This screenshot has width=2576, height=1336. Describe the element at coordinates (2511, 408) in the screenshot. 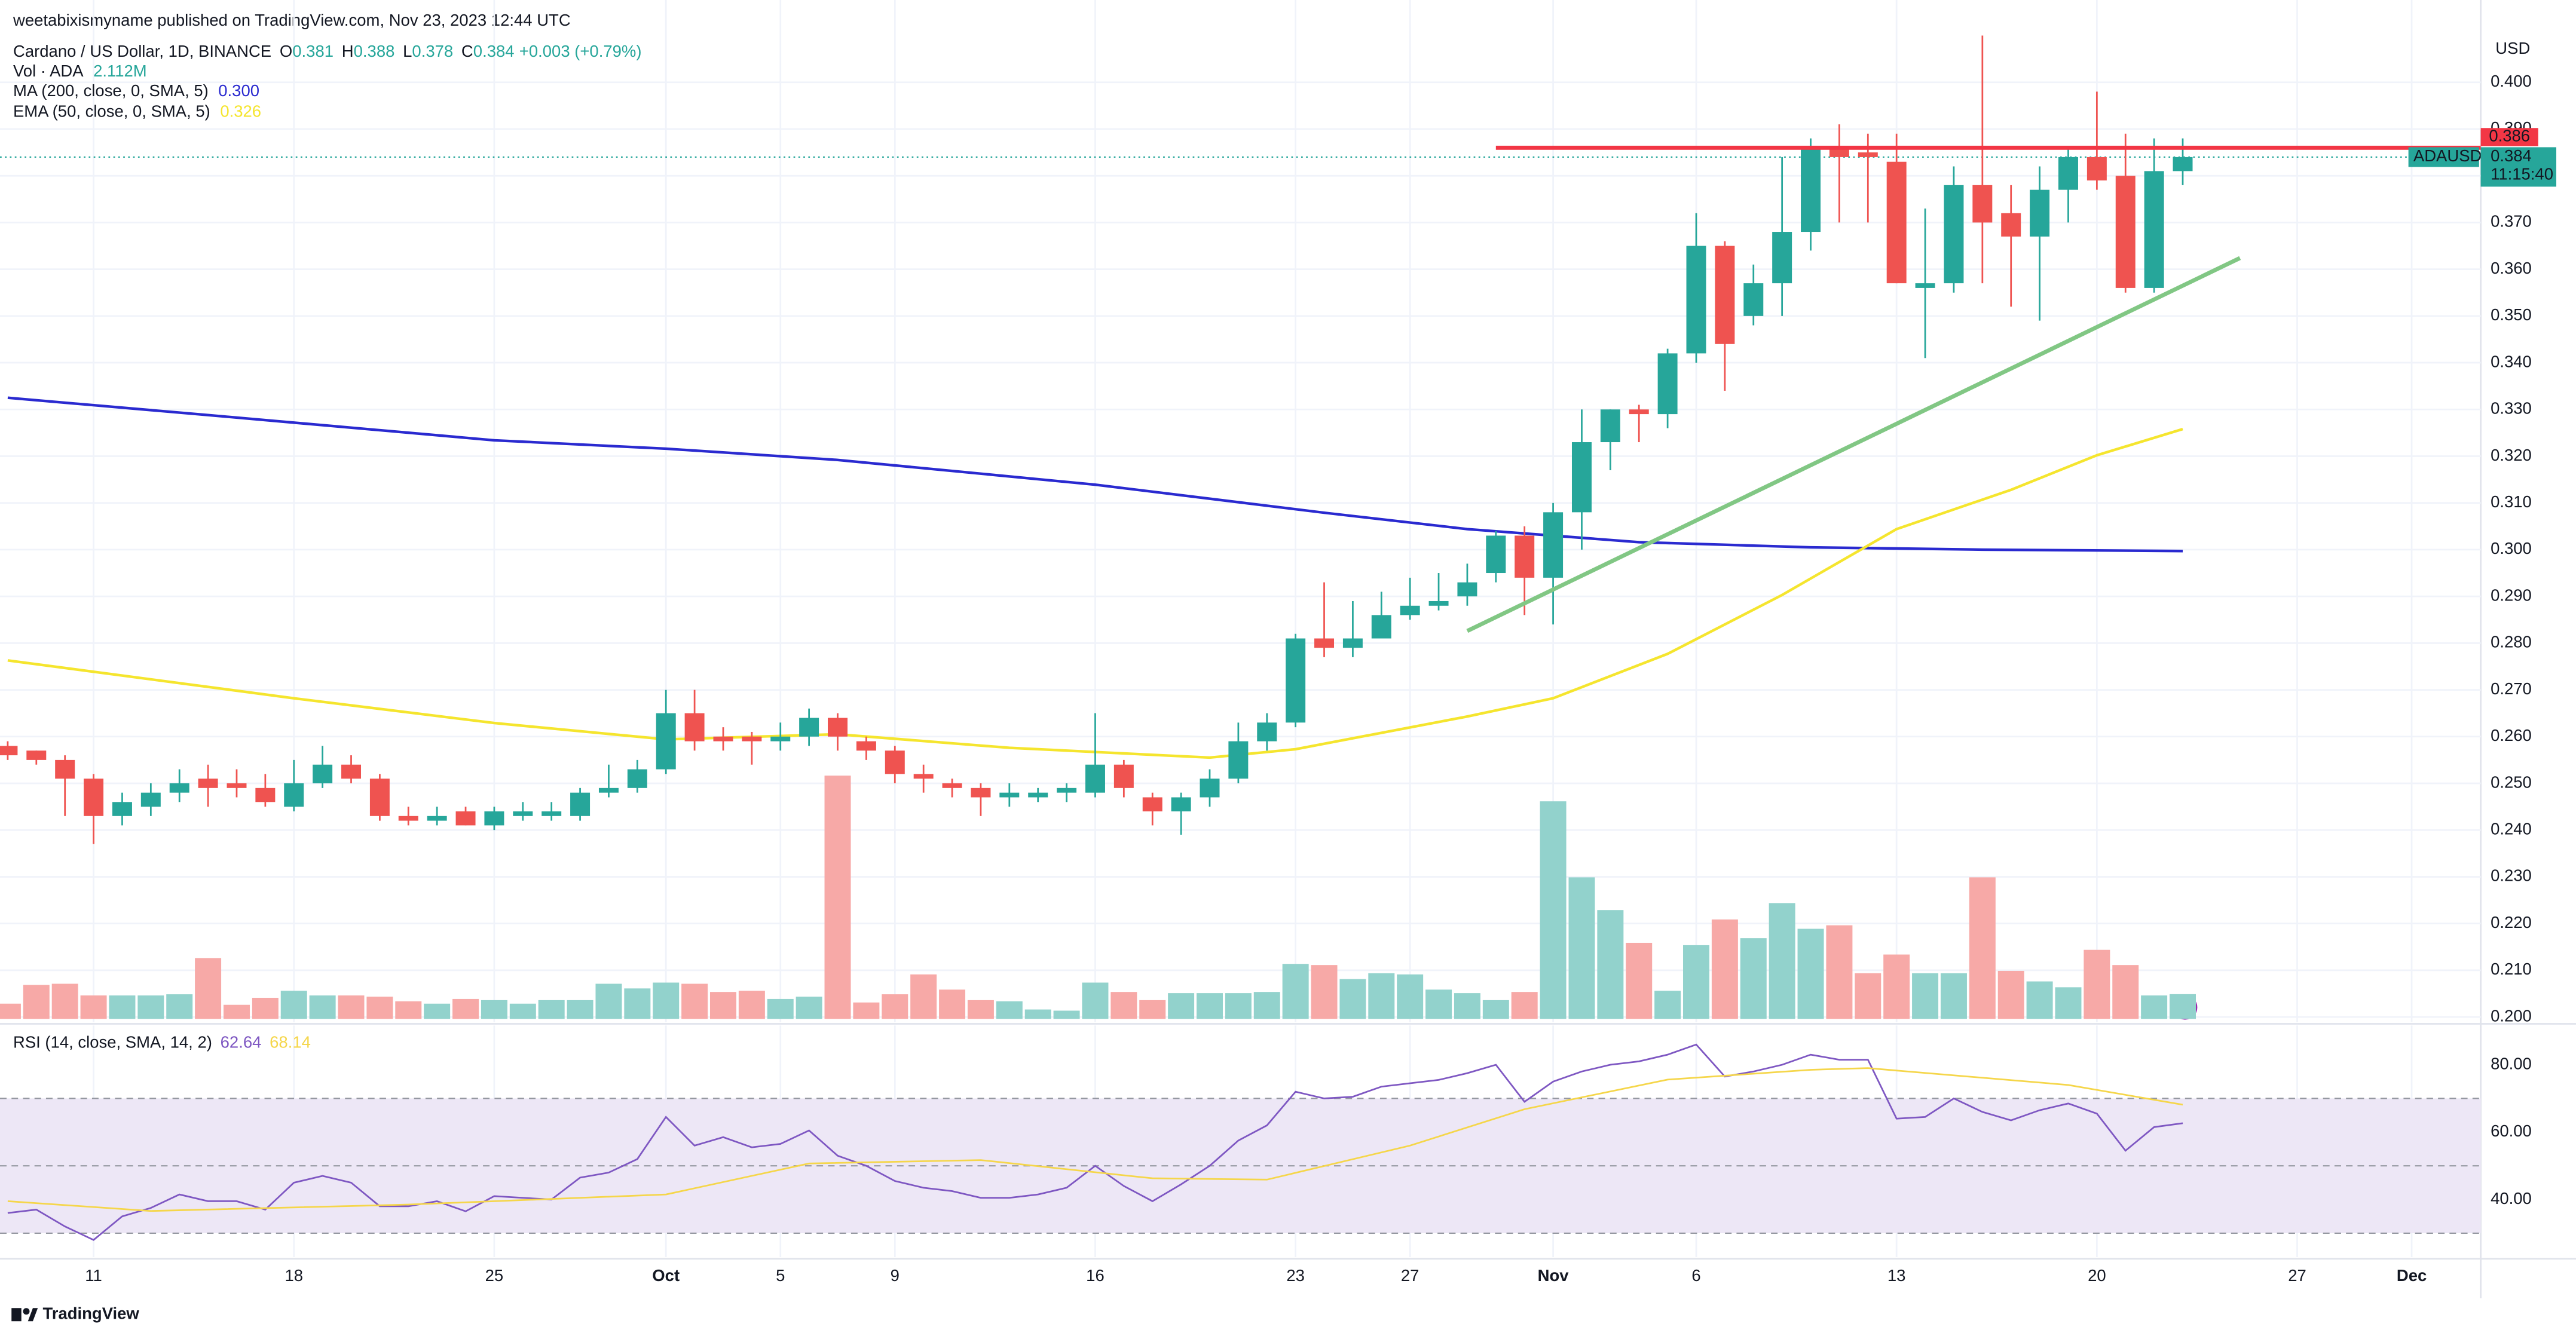

I see `y-tick-label: 0.330` at that location.